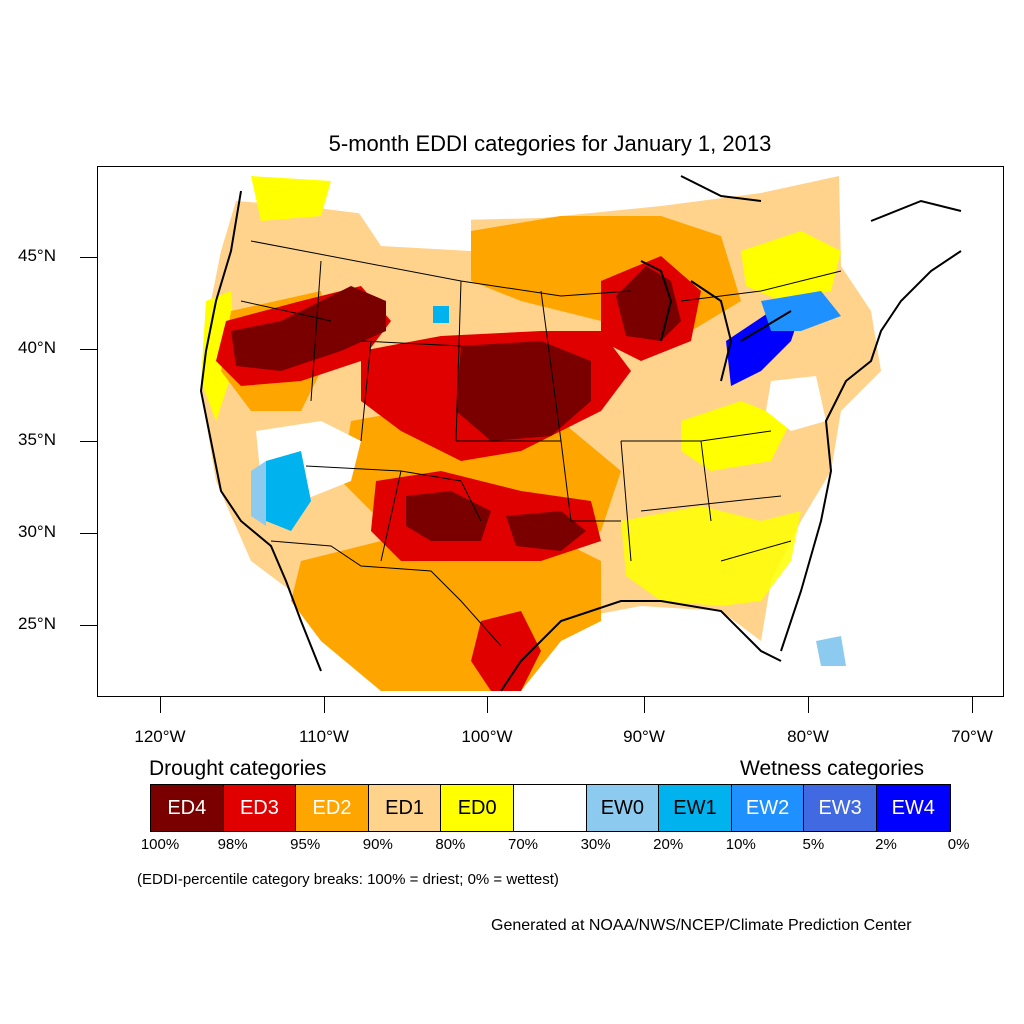  I want to click on ed3-region-texas, so click(506, 651).